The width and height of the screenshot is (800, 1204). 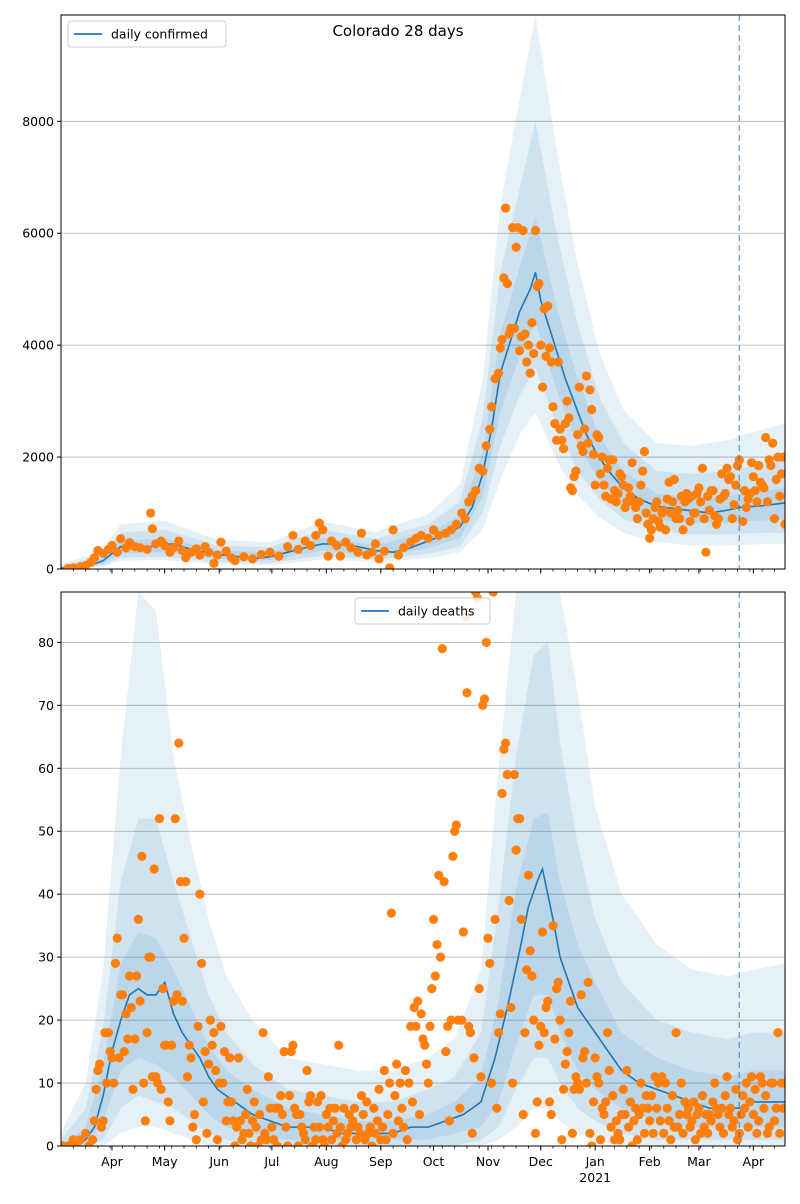 What do you see at coordinates (46, 642) in the screenshot?
I see `y-tick-label: 80` at bounding box center [46, 642].